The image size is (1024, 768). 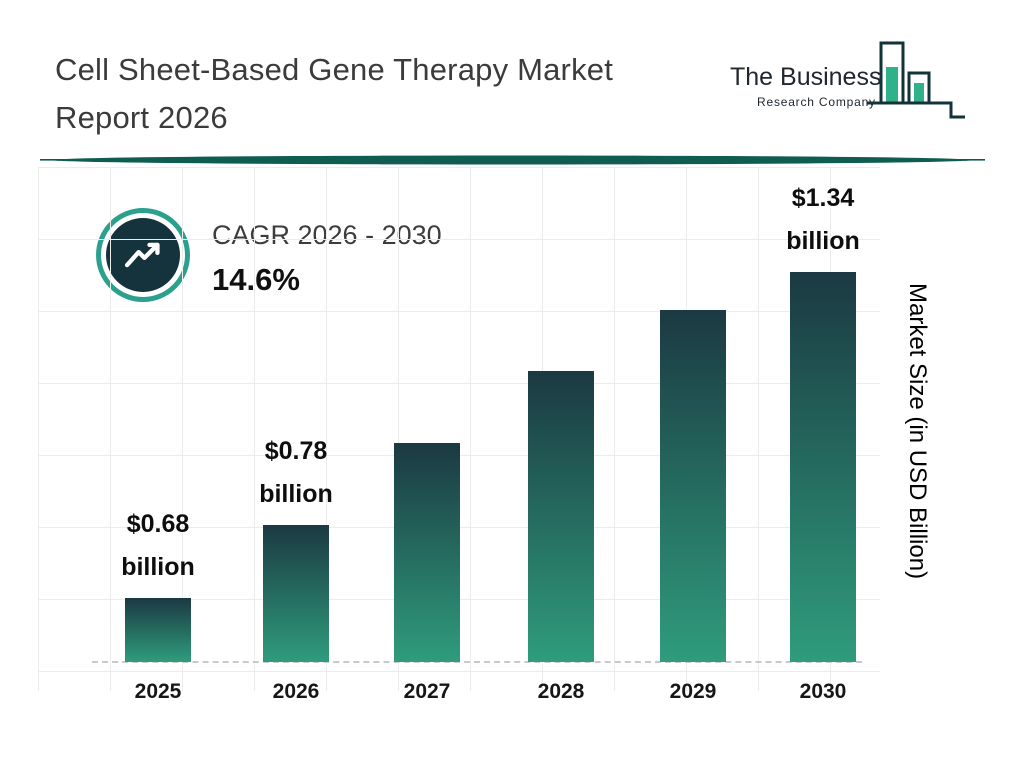 I want to click on x-axis-label-2027: 2027, so click(x=427, y=691).